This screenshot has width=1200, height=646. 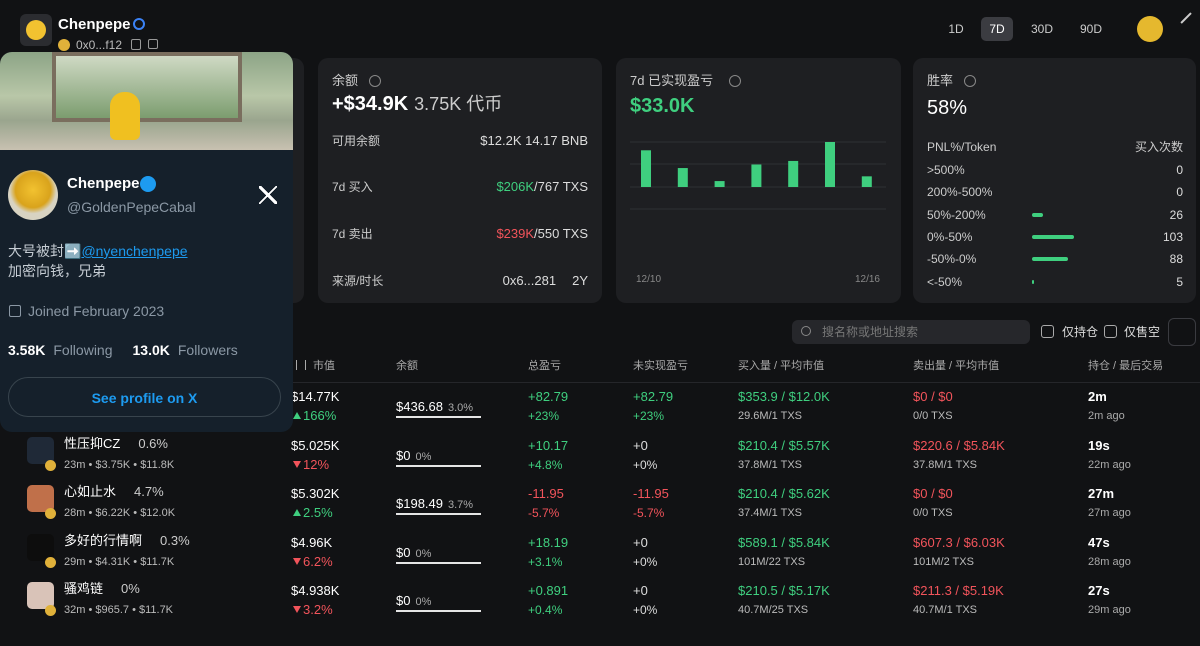 I want to click on last-trade: 2m ago, so click(x=1106, y=416).